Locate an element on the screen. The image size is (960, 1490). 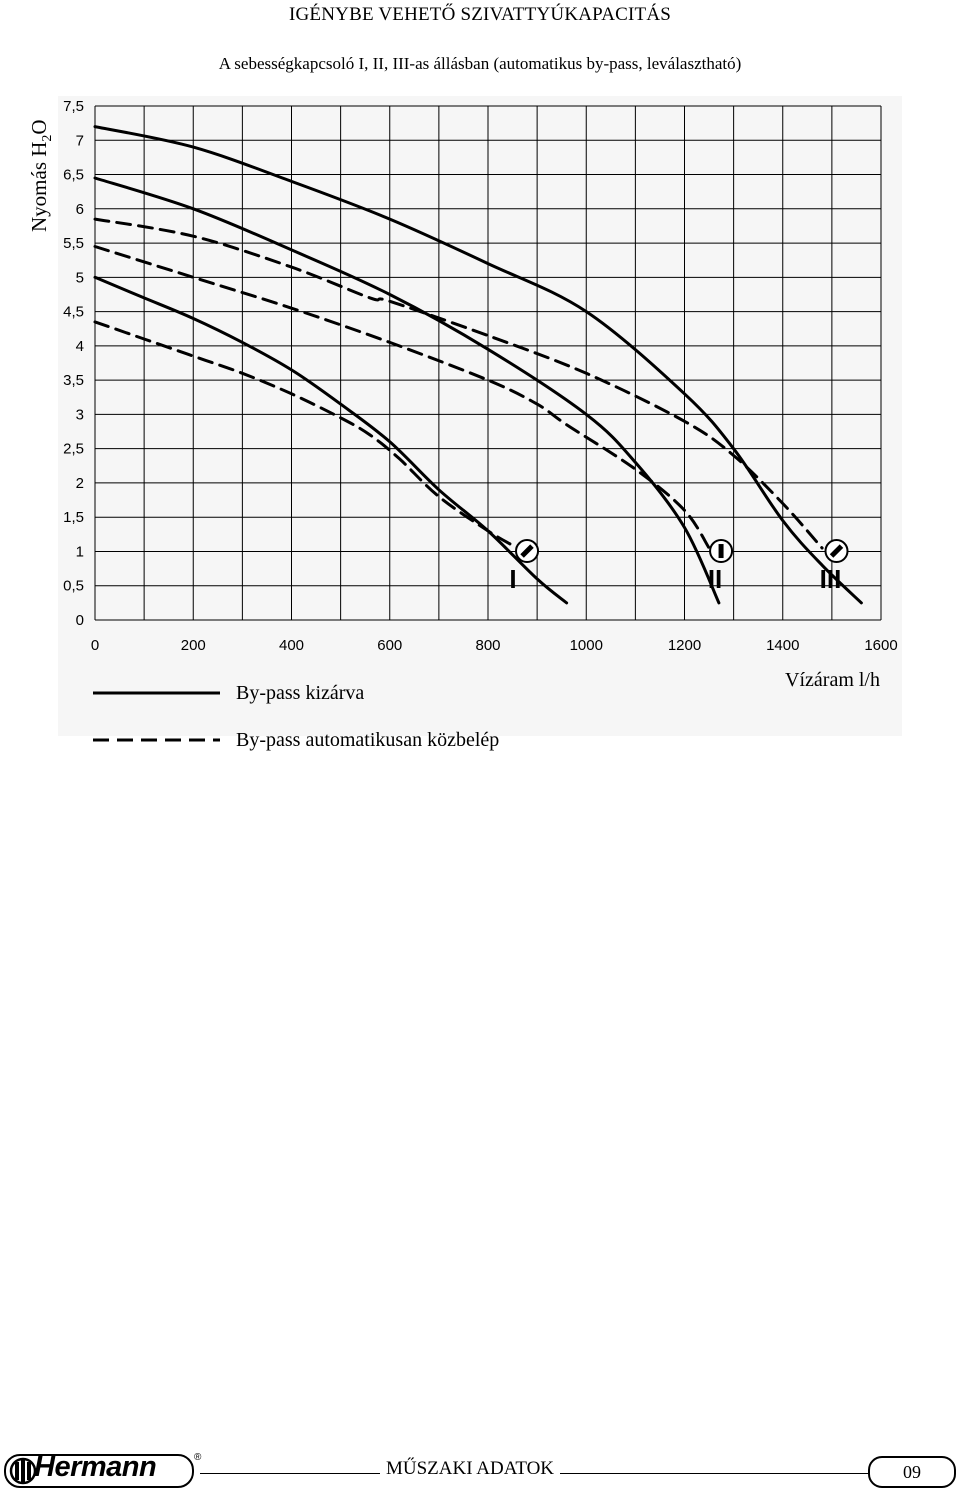
x-tick-label: 0 is located at coordinates (95, 645).